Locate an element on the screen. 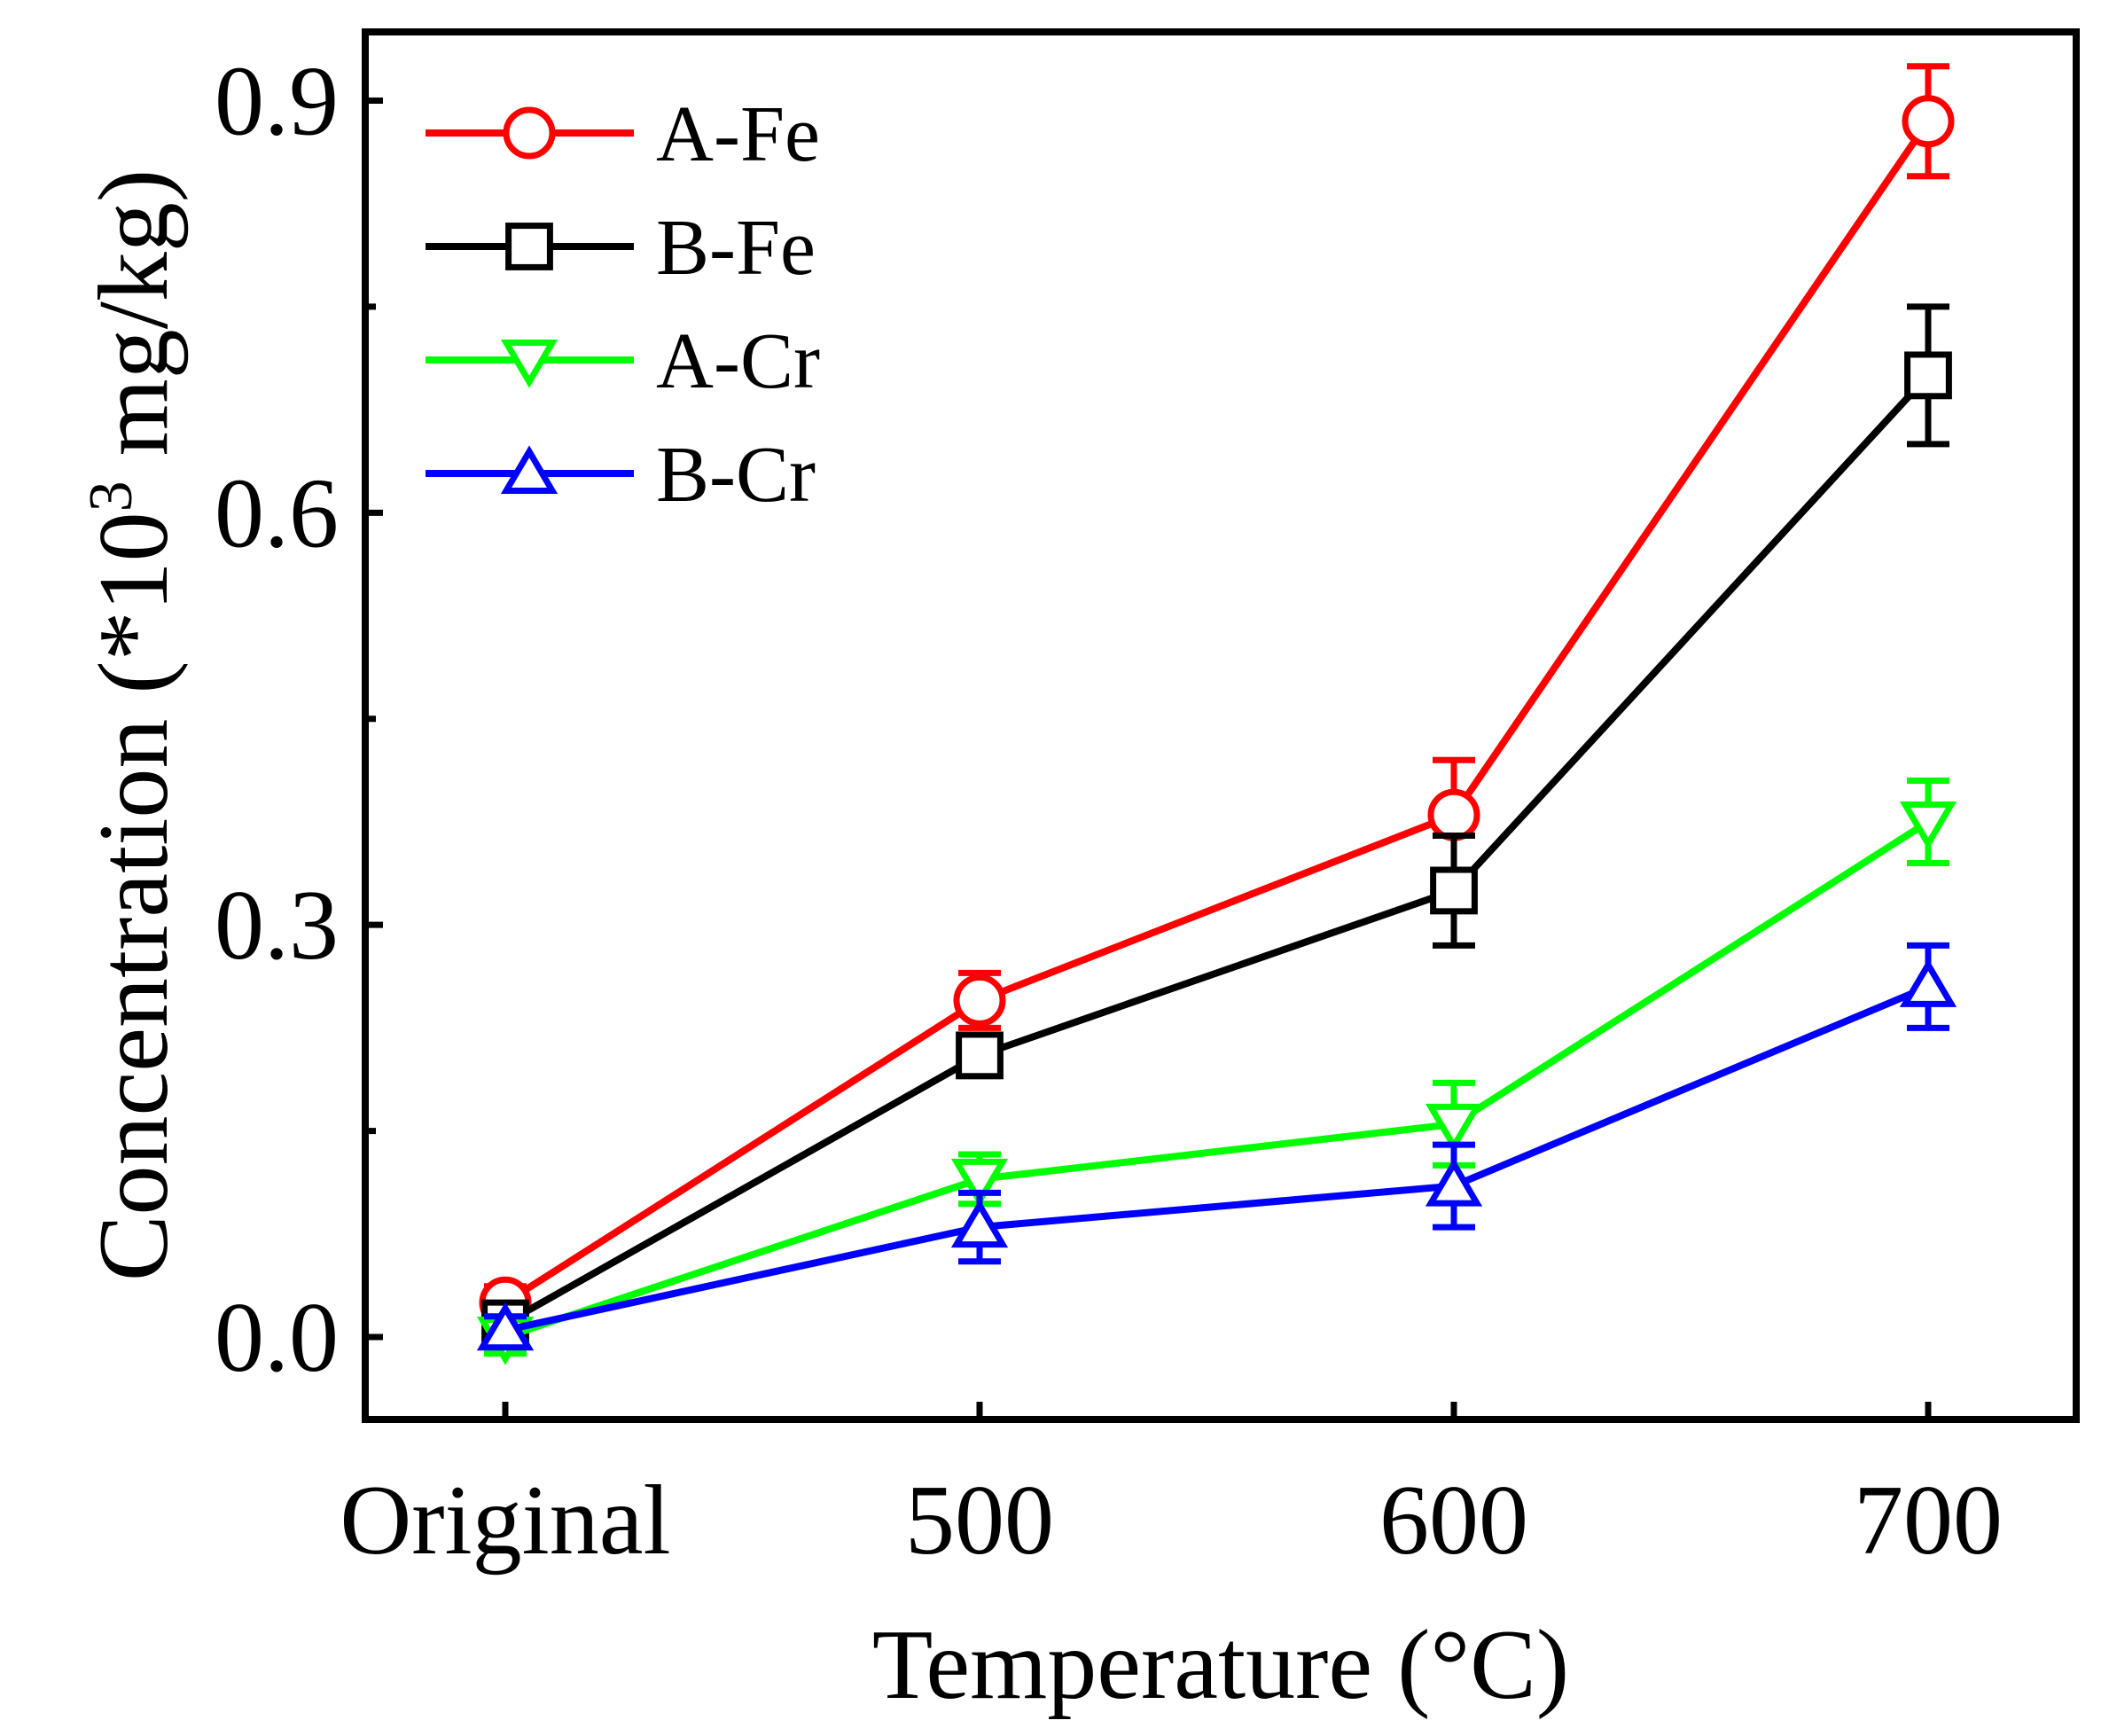  legend-label: B-Fe is located at coordinates (736, 248).